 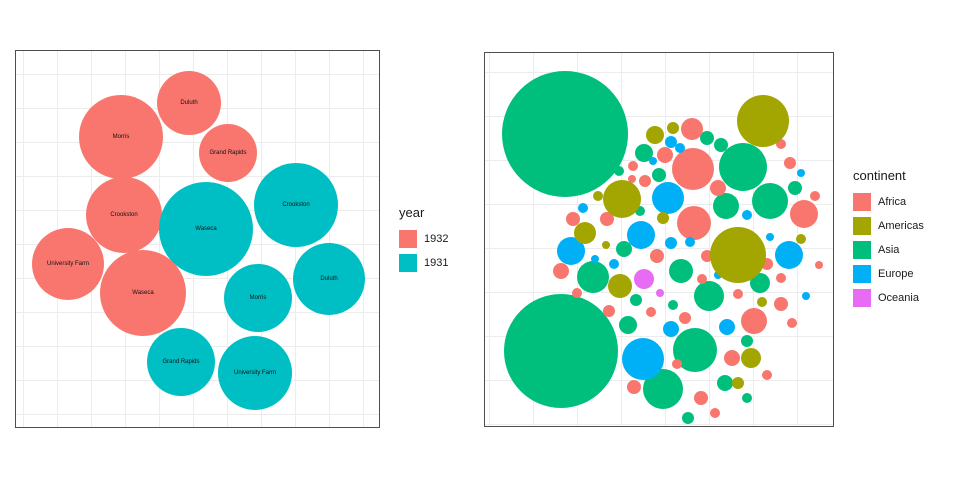 I want to click on legend-label: 1932, so click(x=436, y=239).